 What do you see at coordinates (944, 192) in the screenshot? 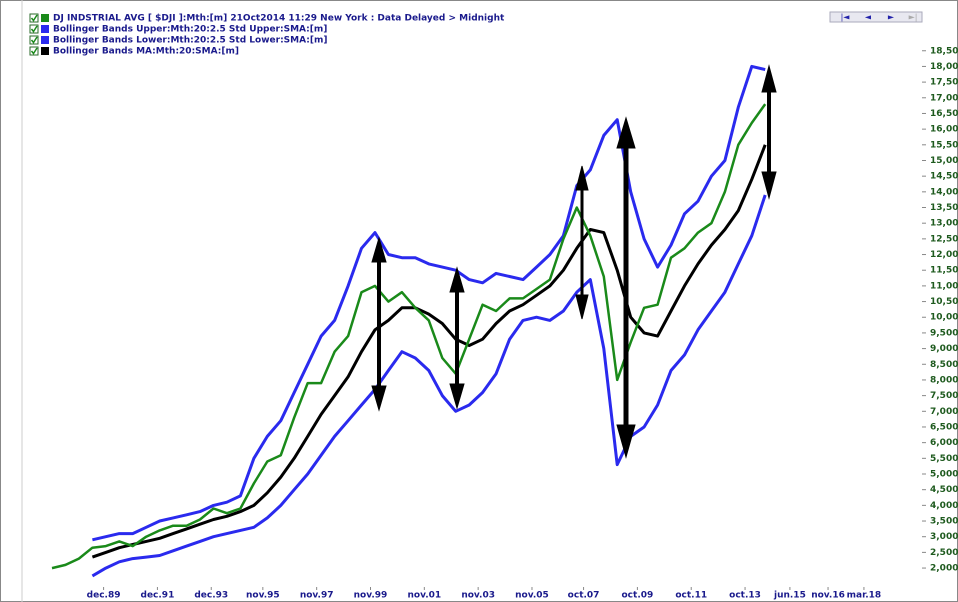
I see `y-tick-label: 14,00` at bounding box center [944, 192].